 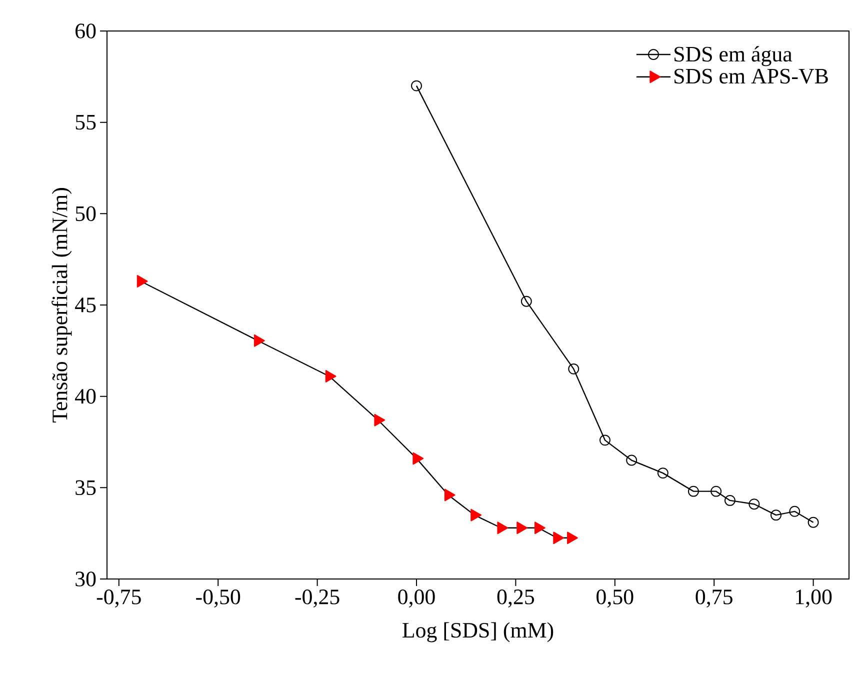 I want to click on y-tick-label: 30, so click(x=86, y=579).